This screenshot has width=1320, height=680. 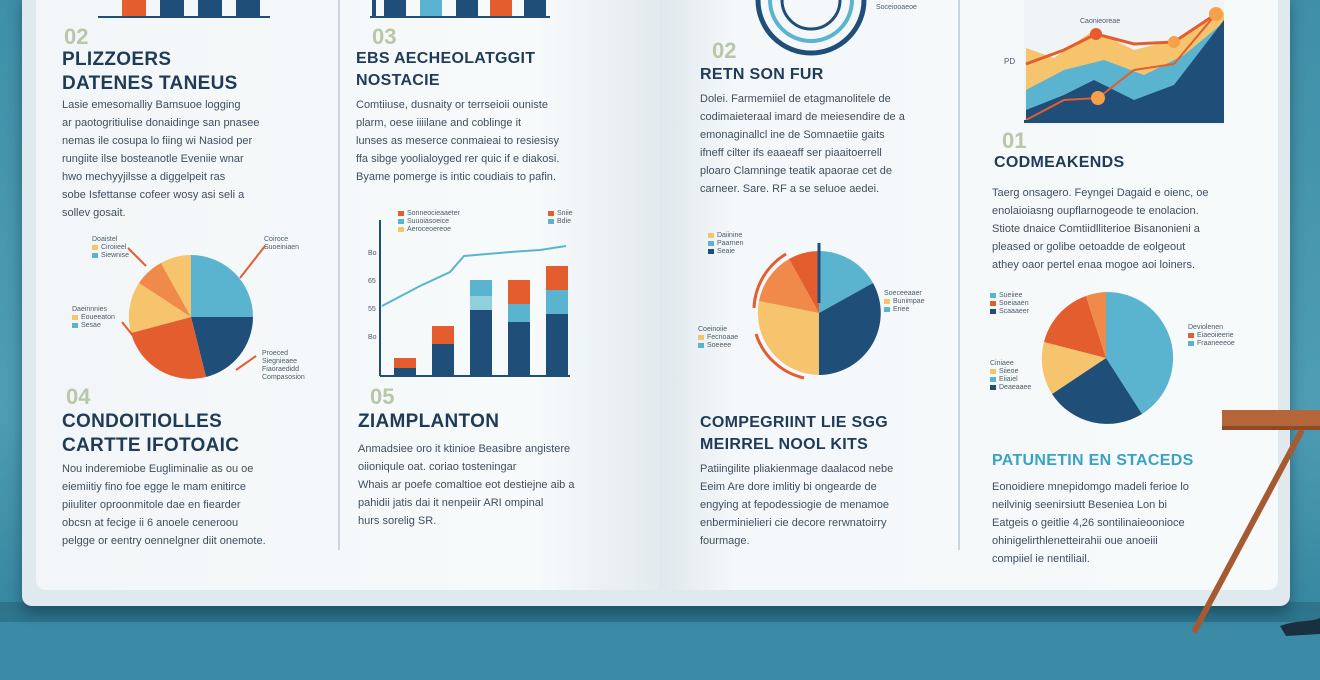 I want to click on section-number: 05, so click(x=382, y=396).